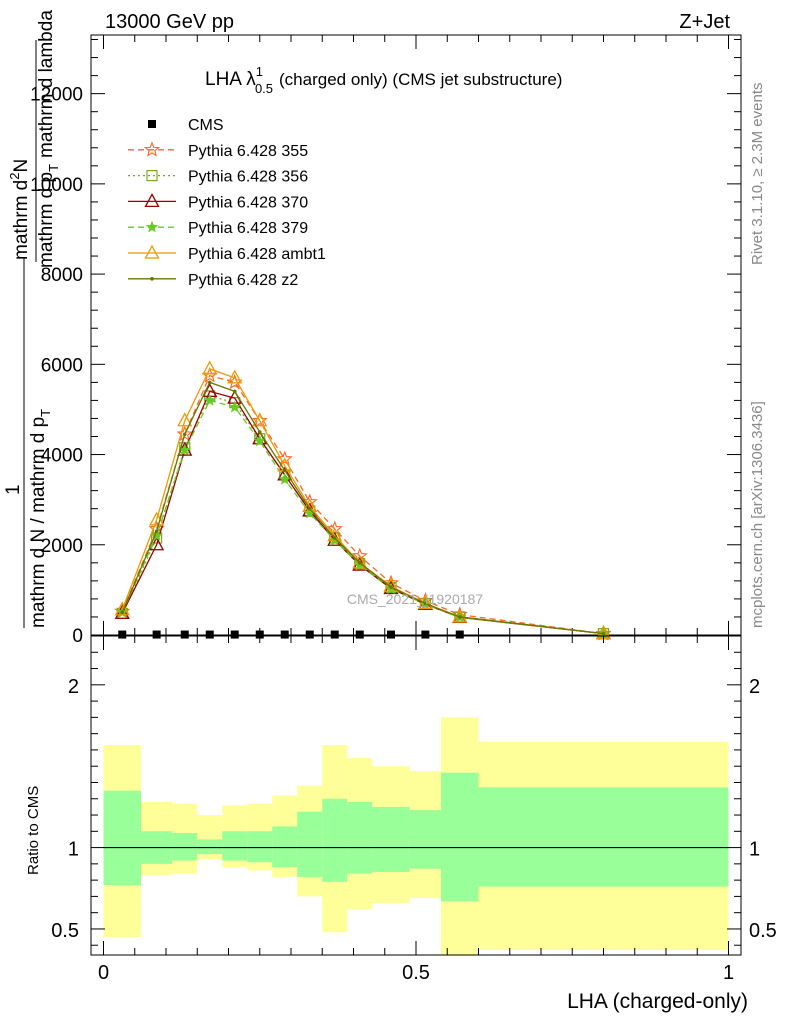  I want to click on ylabel-denominator: mathrm d pTmathrm d lambda, so click(48, 139).